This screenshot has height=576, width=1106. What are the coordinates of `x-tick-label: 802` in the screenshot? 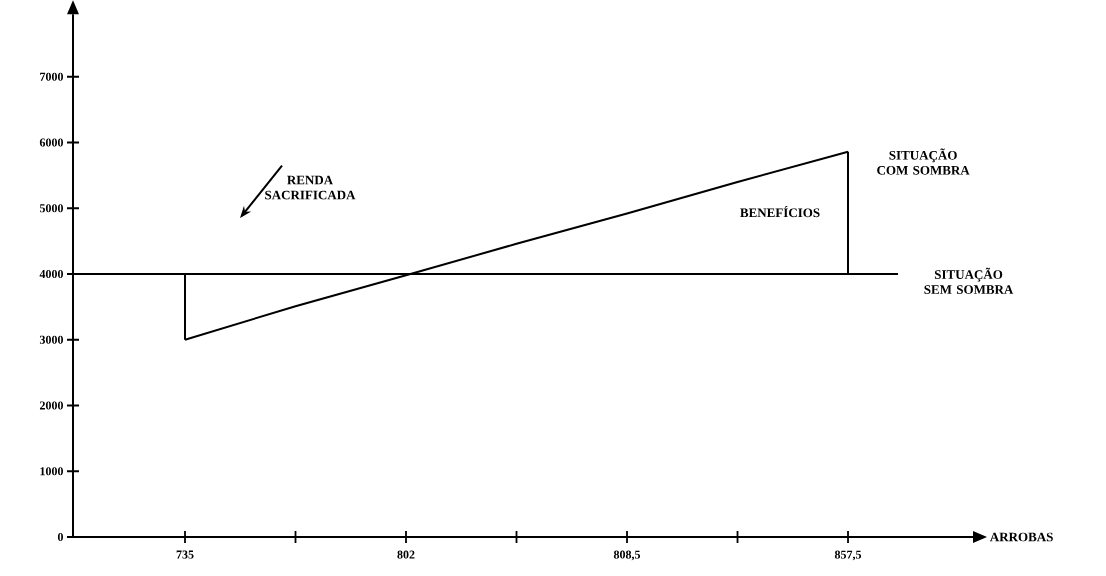 It's located at (406, 554).